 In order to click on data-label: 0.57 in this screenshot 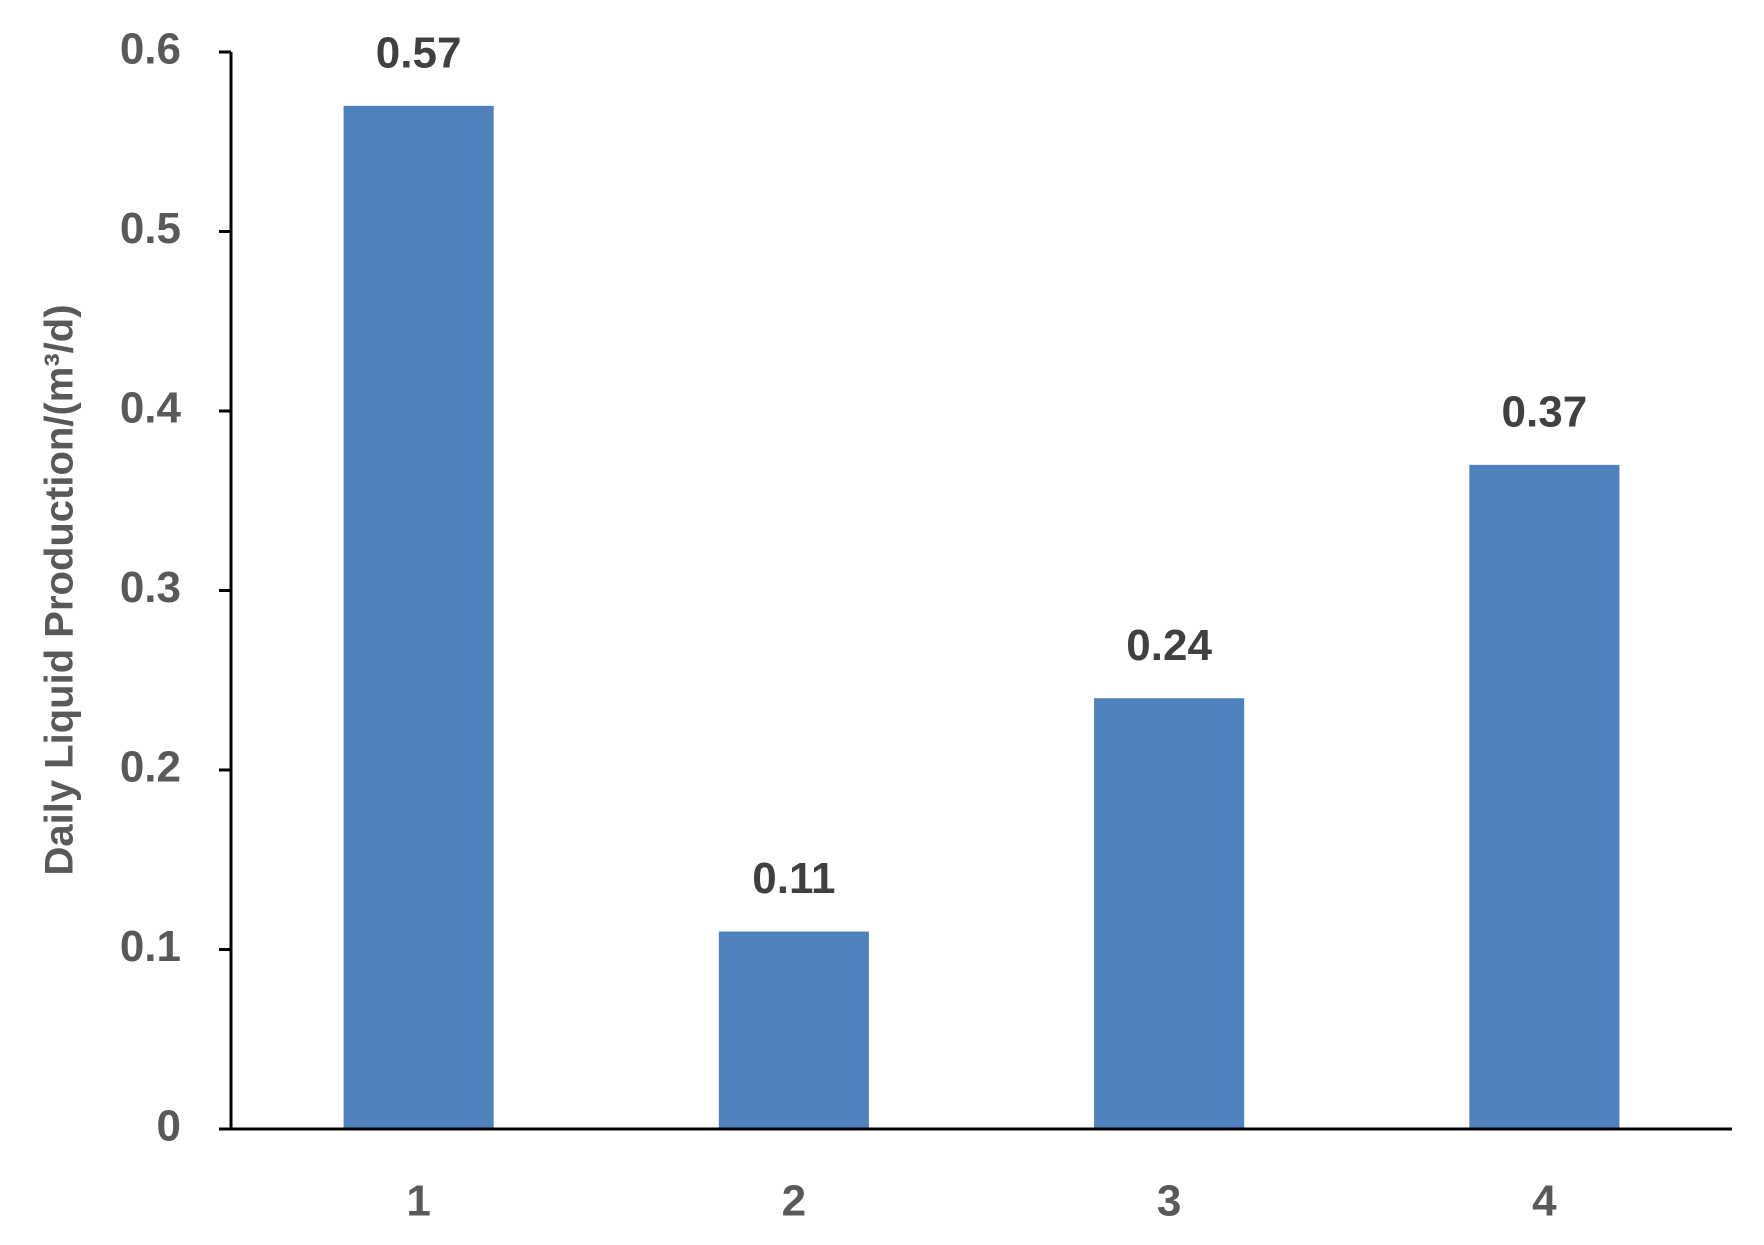, I will do `click(419, 52)`.